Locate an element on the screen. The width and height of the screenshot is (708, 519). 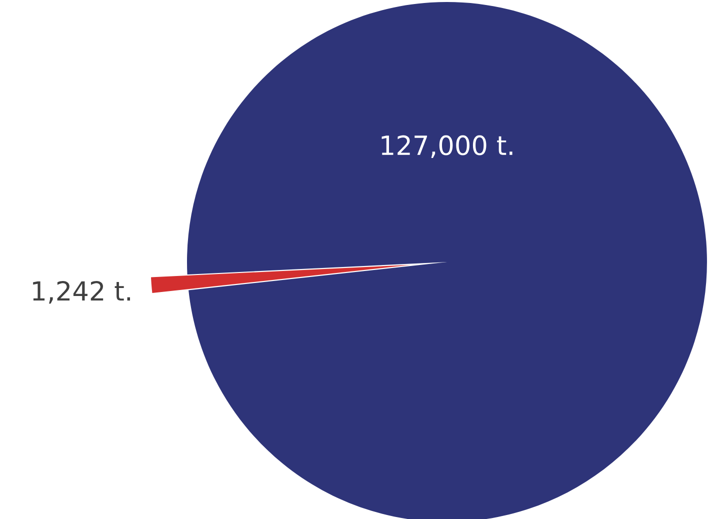
data-label: 1,242 t. is located at coordinates (81, 292).